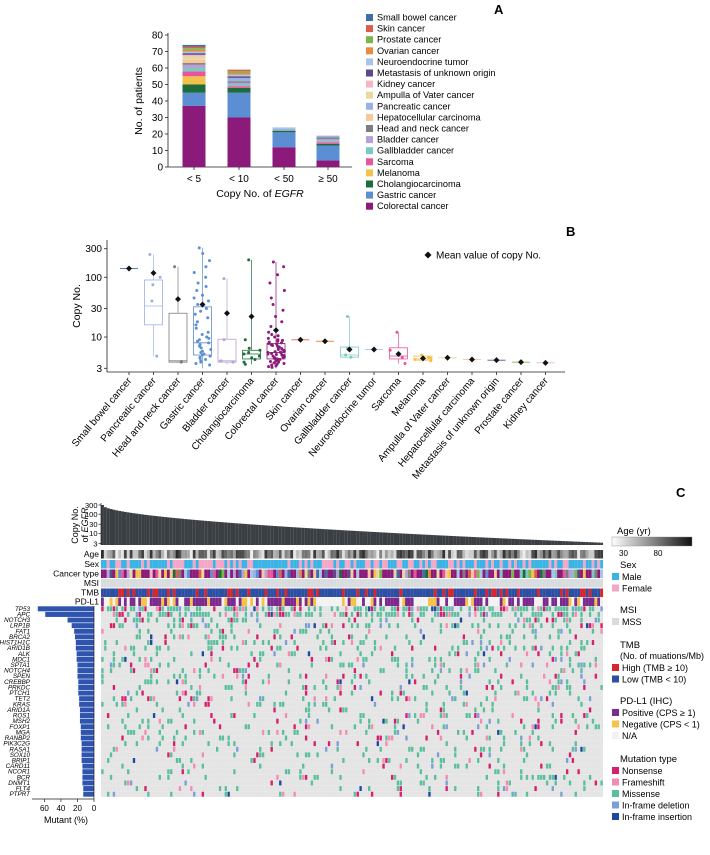  Describe the element at coordinates (408, 51) in the screenshot. I see `a-legend-label: Ovarian cancer` at that location.